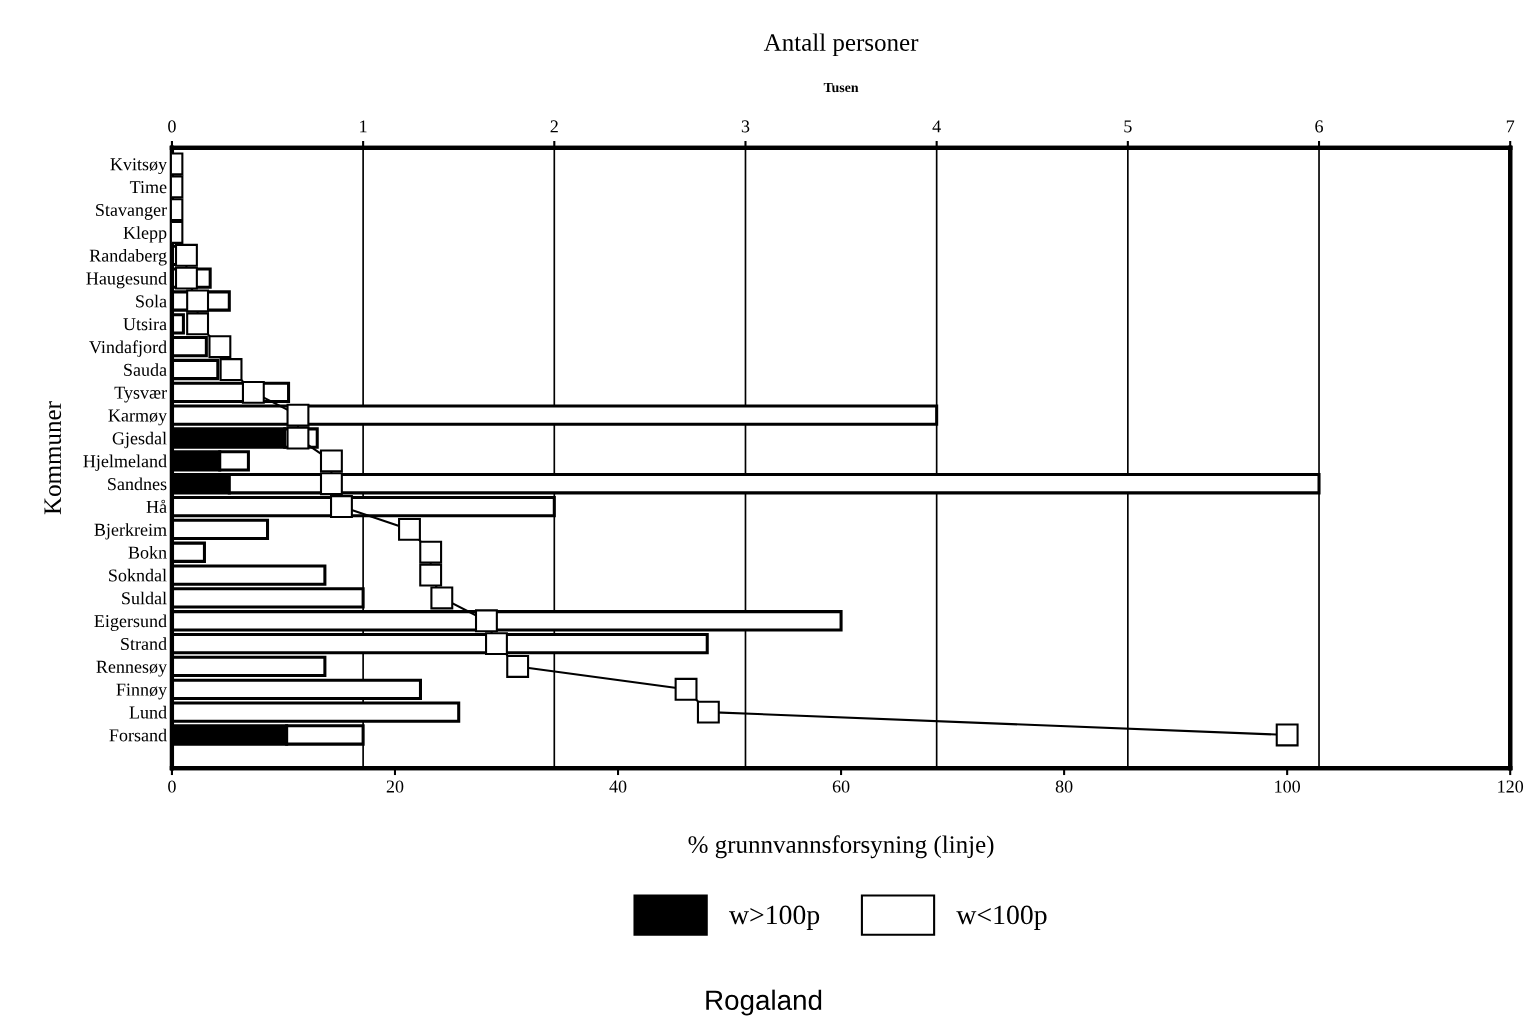 The width and height of the screenshot is (1527, 1031). I want to click on y-tick-label: Tysvær, so click(140, 394).